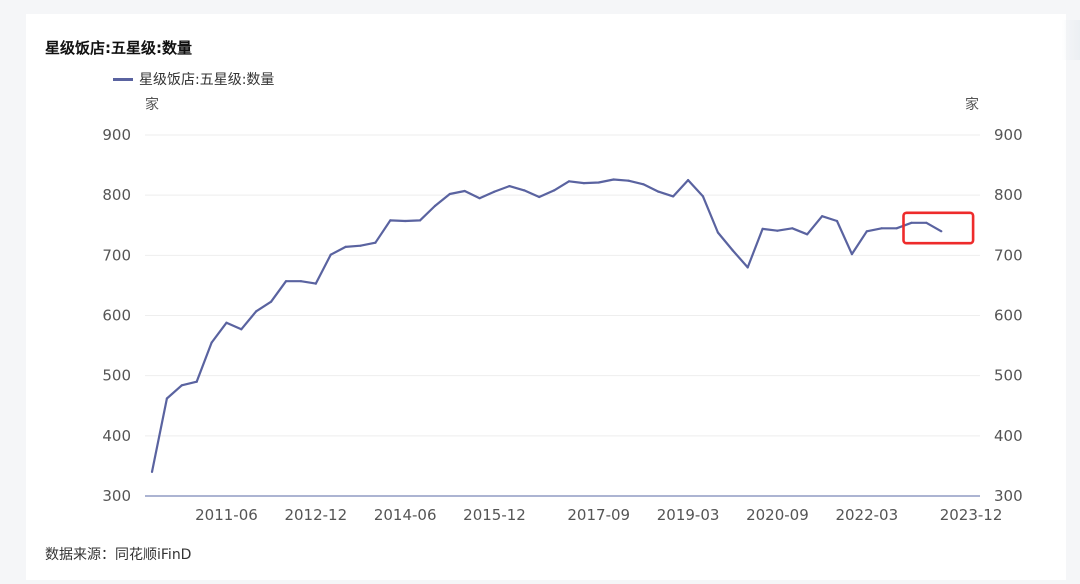  What do you see at coordinates (1071, 40) in the screenshot?
I see `page-edge-shadow` at bounding box center [1071, 40].